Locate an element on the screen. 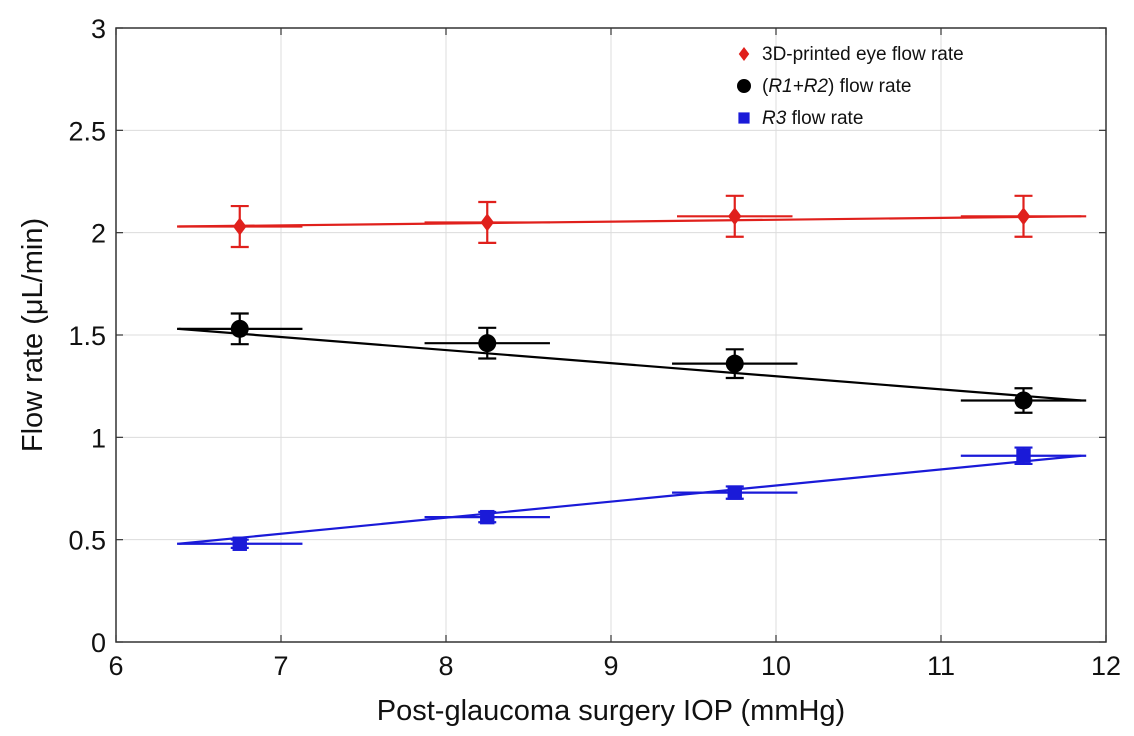 The image size is (1134, 736). legend-item-red: 3D-printed eye flow rate is located at coordinates (851, 54).